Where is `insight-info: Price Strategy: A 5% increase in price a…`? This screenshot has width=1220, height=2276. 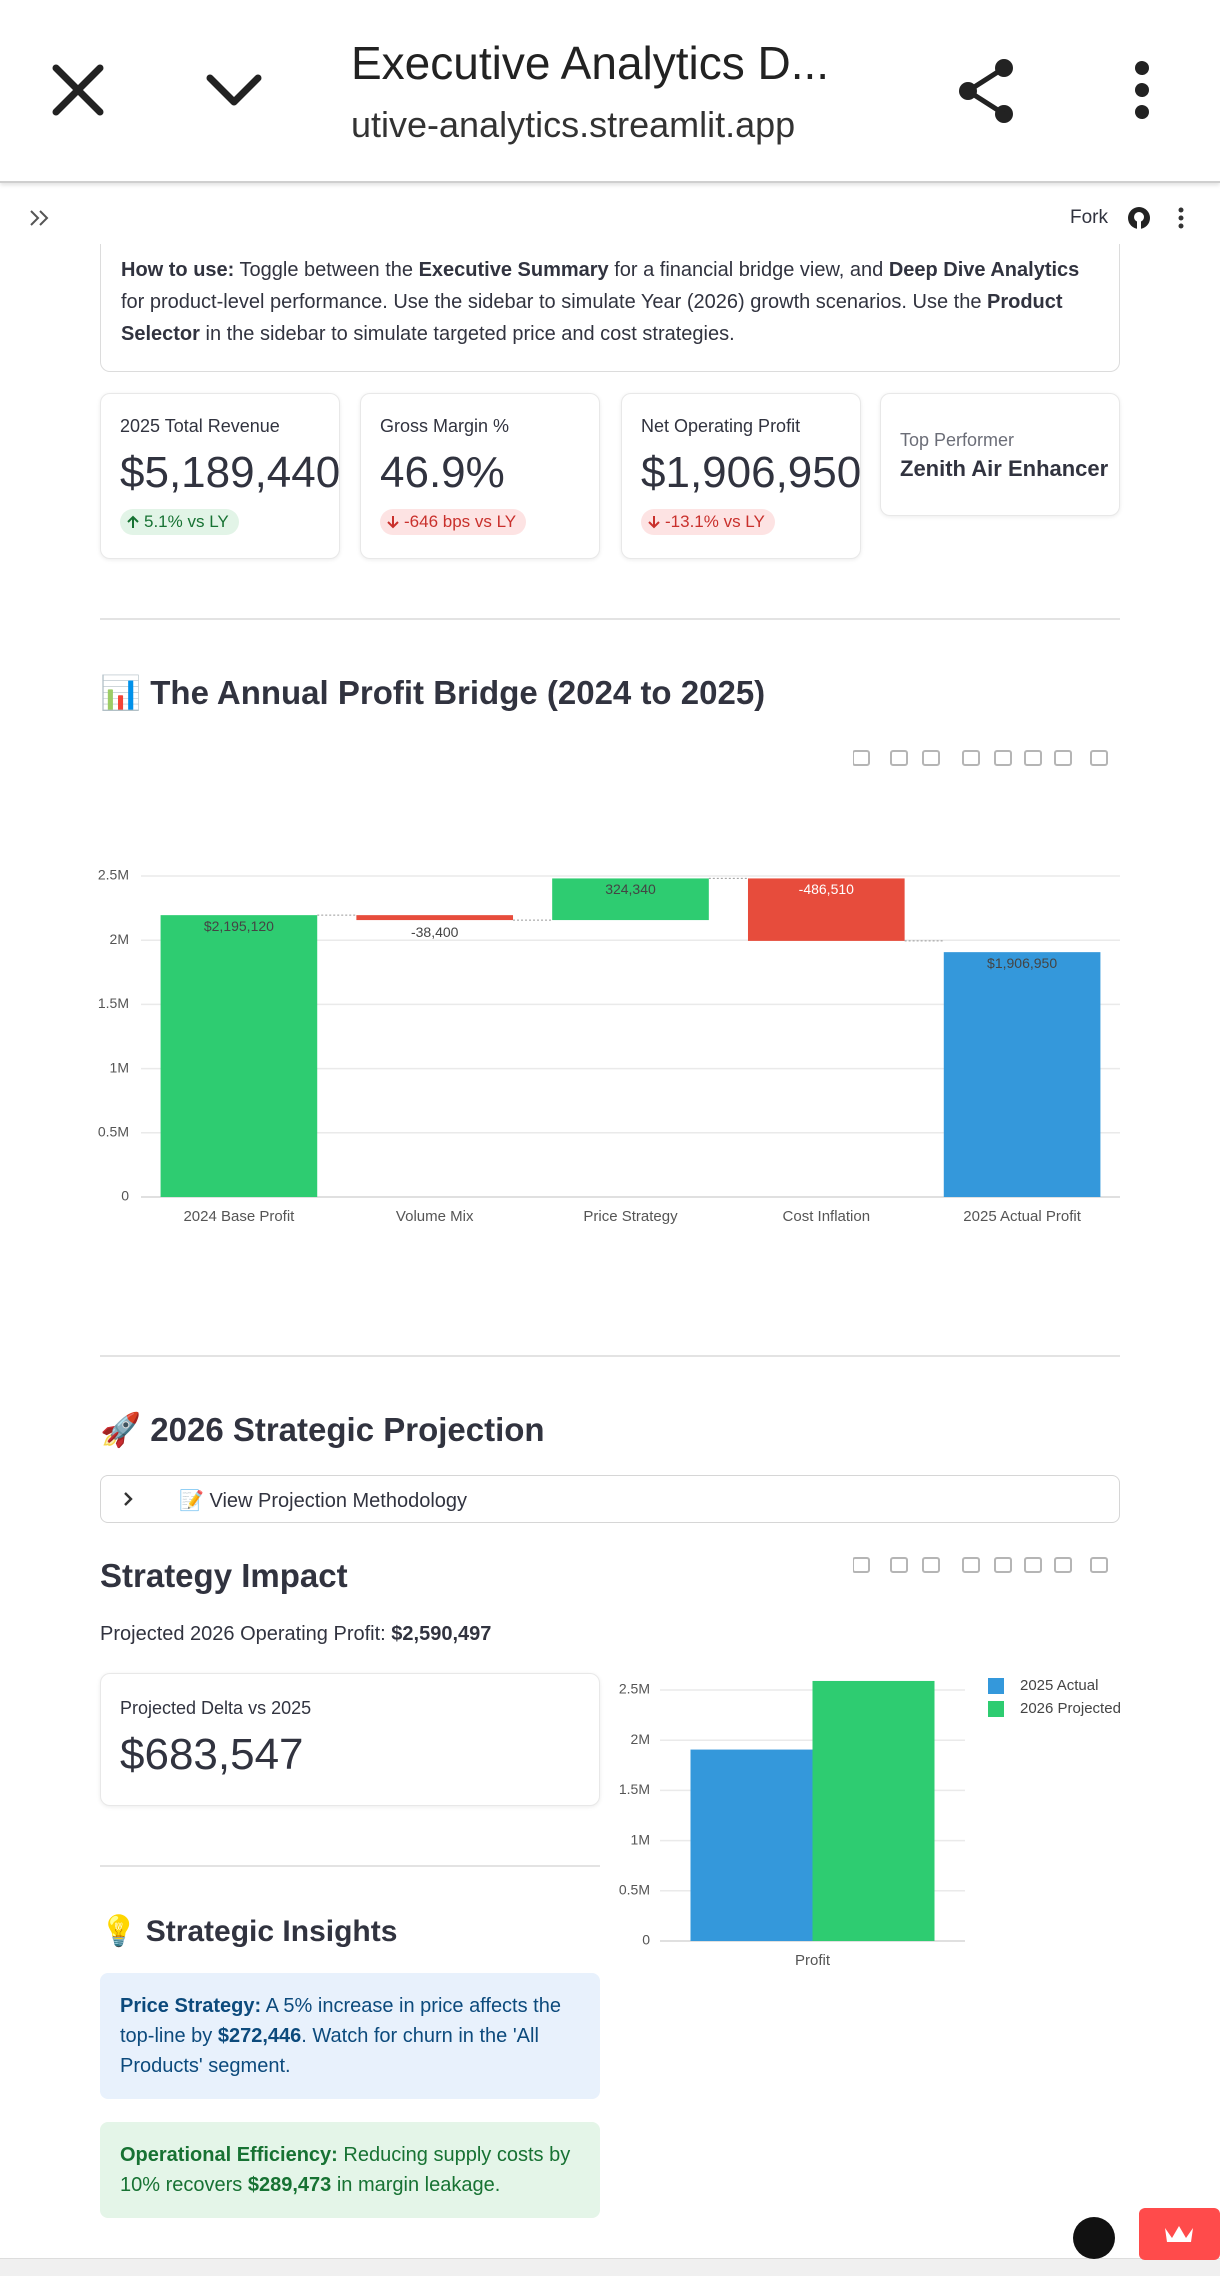 insight-info: Price Strategy: A 5% increase in price a… is located at coordinates (350, 2036).